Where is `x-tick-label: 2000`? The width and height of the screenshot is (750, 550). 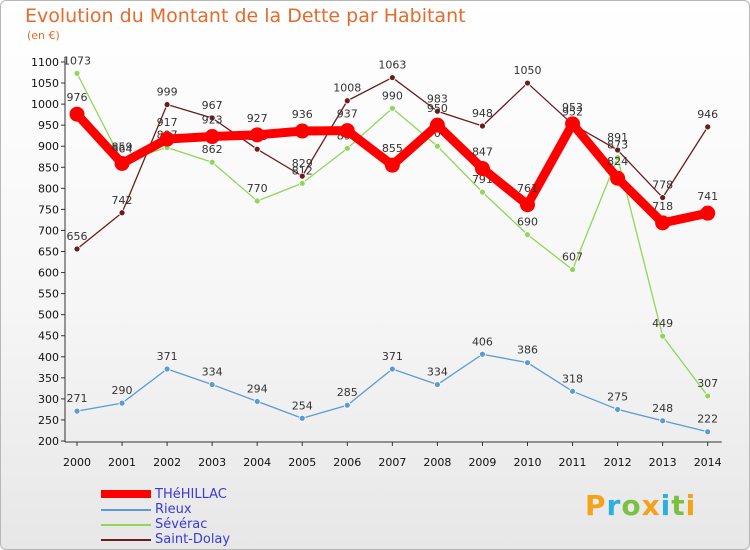
x-tick-label: 2000 is located at coordinates (77, 462).